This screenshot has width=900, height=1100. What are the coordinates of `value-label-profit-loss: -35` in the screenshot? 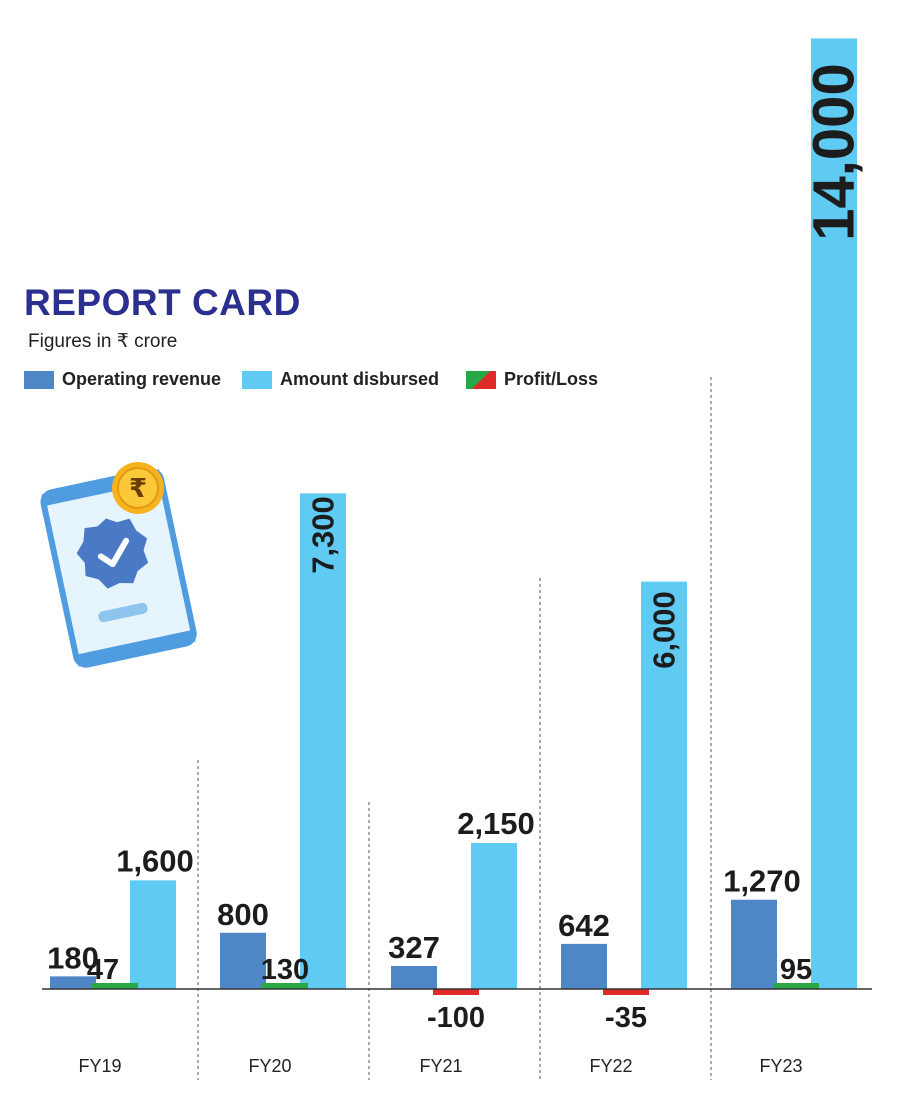 It's located at (626, 1018).